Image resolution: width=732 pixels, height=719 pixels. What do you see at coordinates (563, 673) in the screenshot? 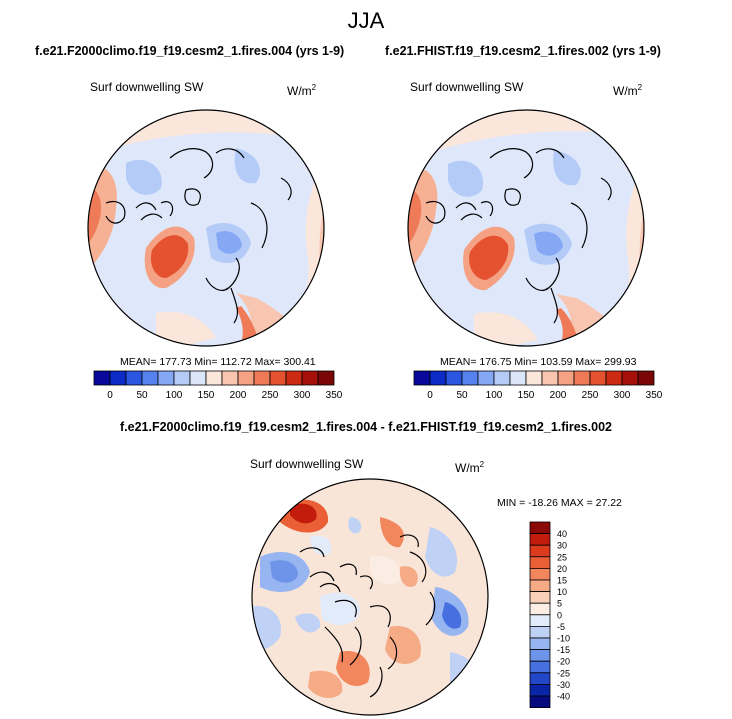
I see `difference-colorbar-label: -25` at bounding box center [563, 673].